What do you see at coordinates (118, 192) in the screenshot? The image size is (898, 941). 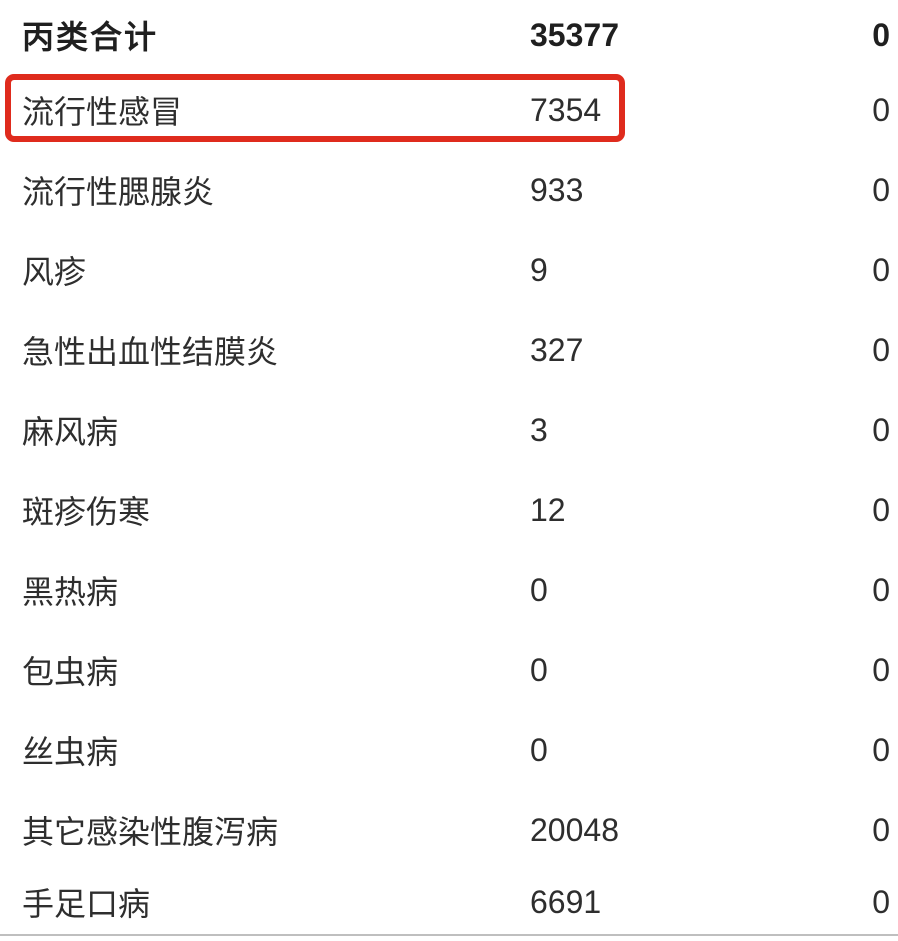 I see `disease-name-cell: 流行性腮腺炎` at bounding box center [118, 192].